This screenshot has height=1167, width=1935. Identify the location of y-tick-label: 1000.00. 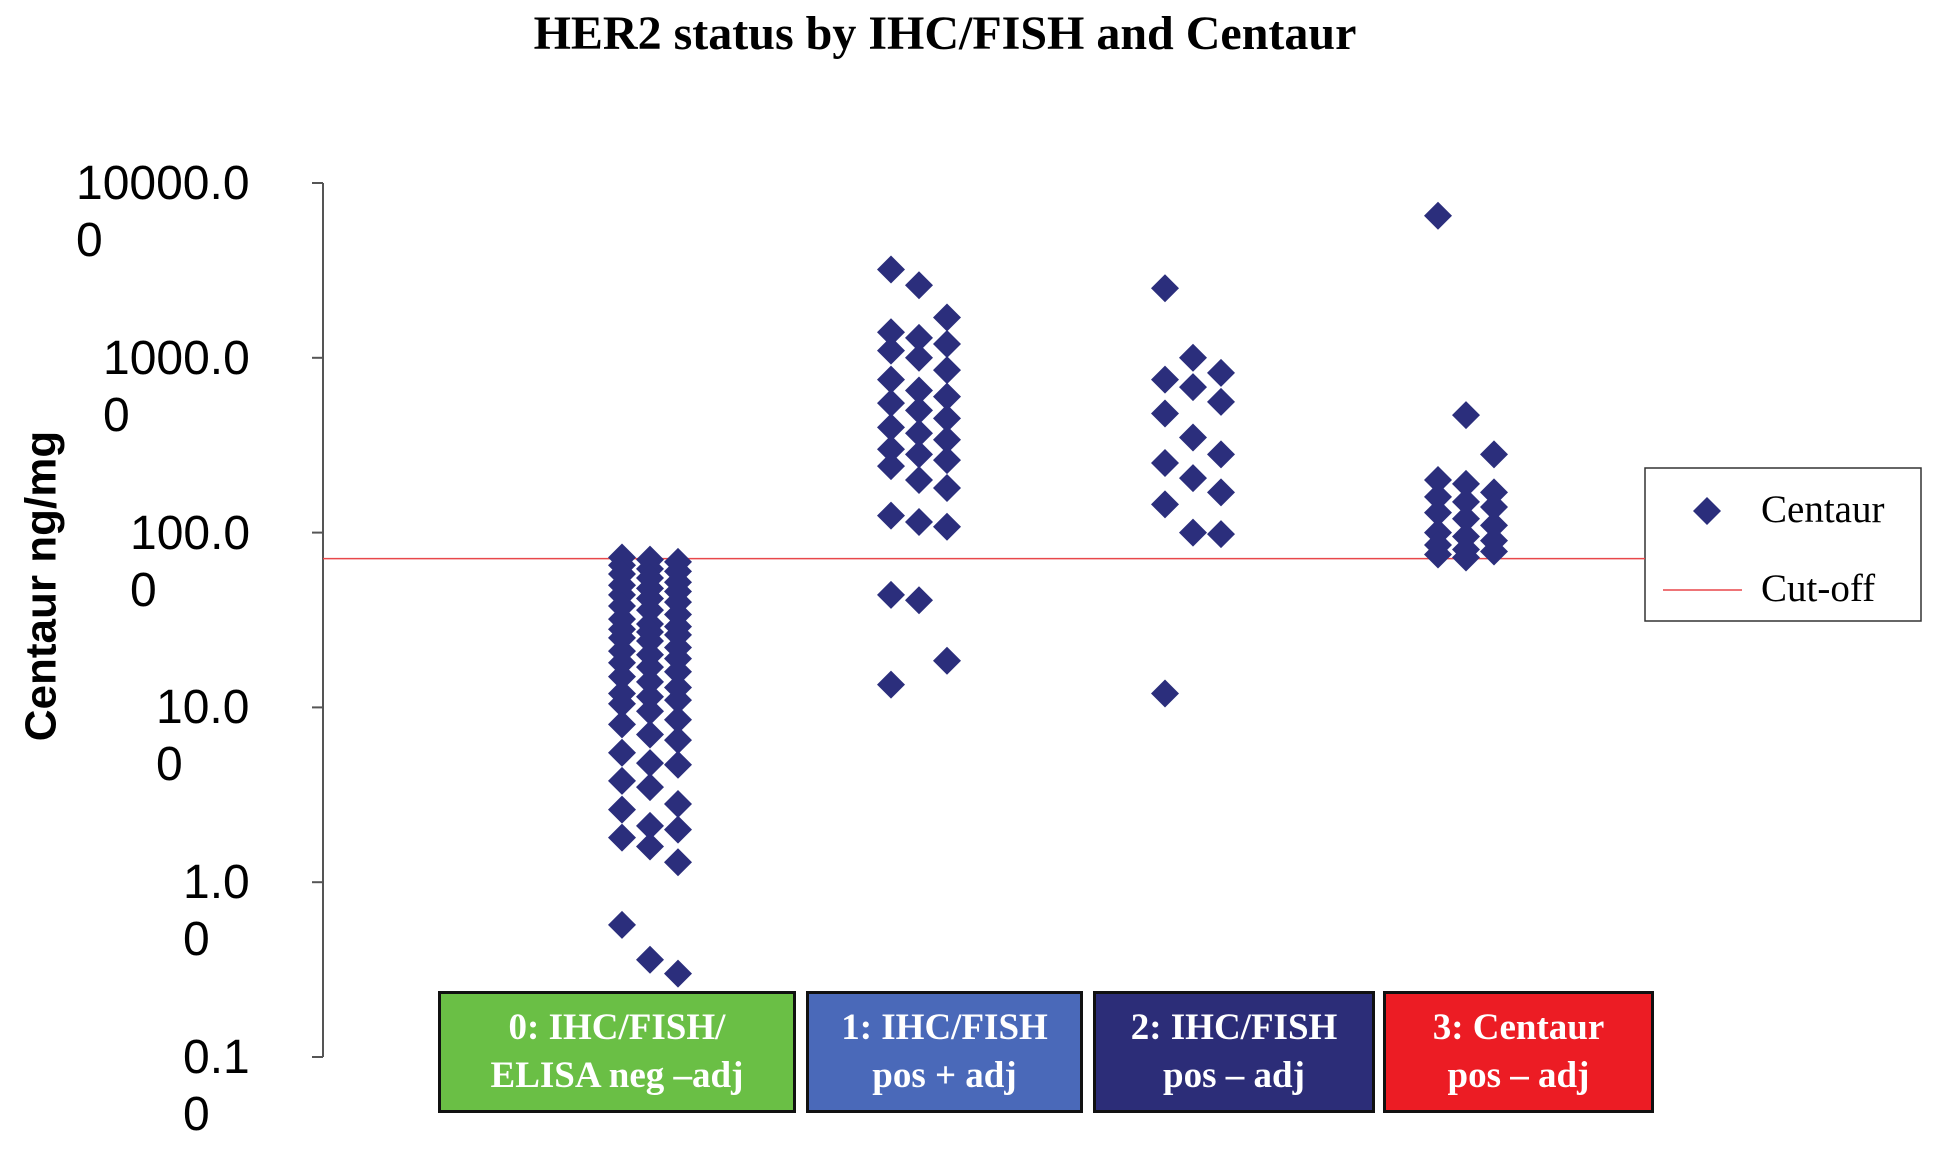
(176, 386).